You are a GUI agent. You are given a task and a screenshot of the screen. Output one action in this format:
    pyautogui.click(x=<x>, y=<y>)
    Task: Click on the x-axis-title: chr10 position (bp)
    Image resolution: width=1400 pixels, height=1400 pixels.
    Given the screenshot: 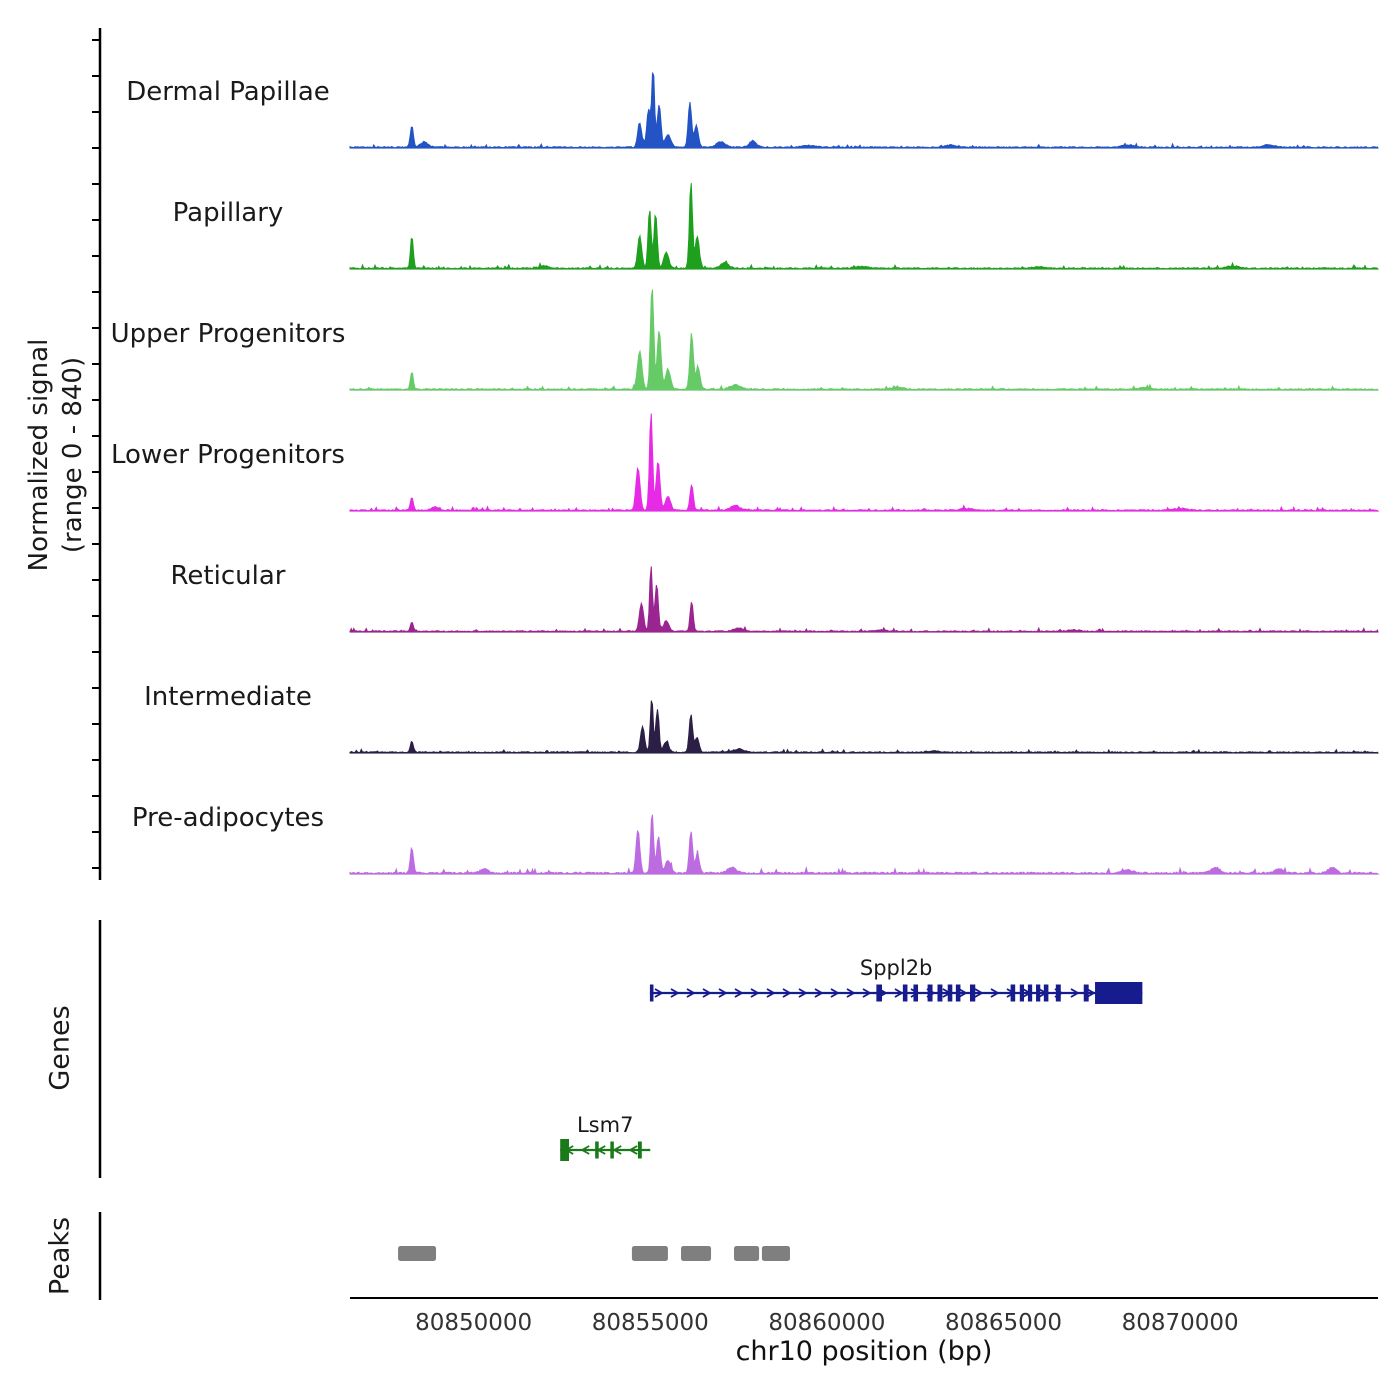 What is the action you would take?
    pyautogui.click(x=864, y=1351)
    